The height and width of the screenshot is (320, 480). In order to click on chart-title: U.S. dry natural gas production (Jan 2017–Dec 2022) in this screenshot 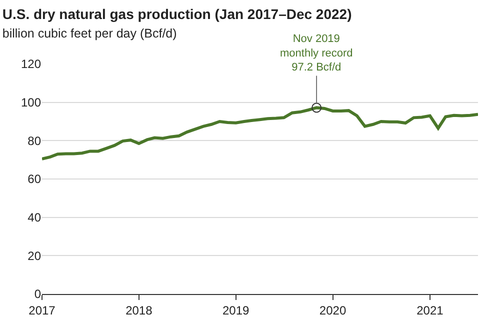, I will do `click(177, 14)`.